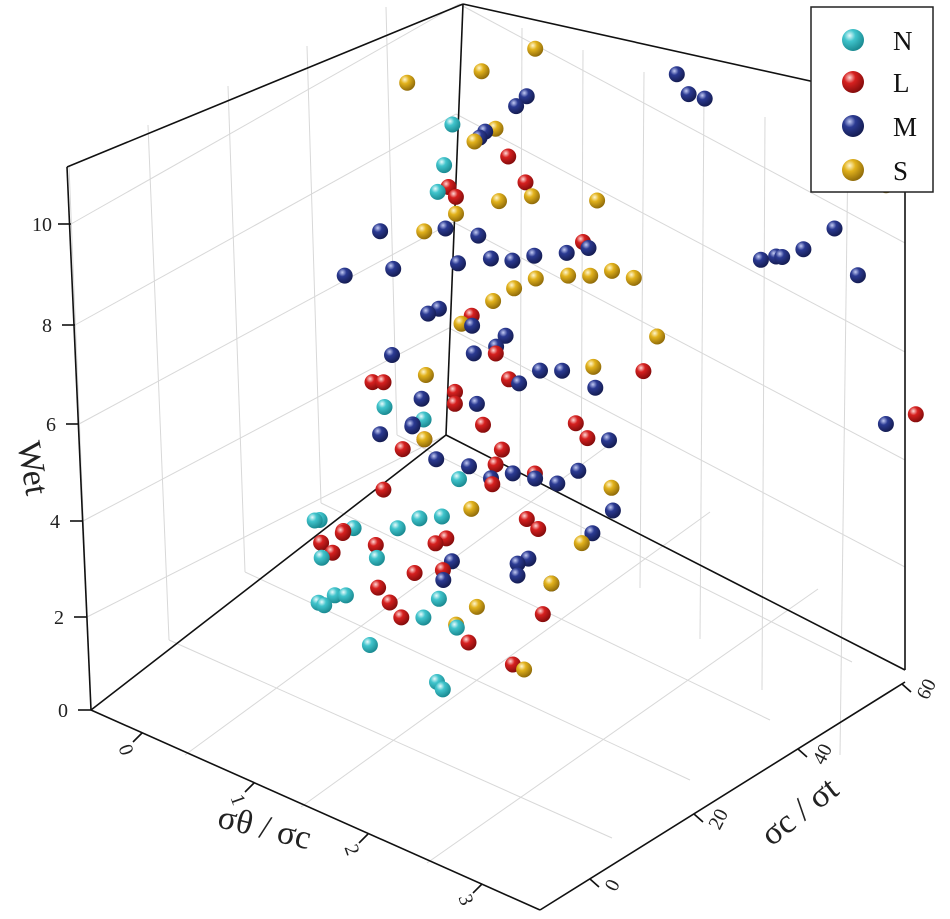 This screenshot has height=919, width=950. Describe the element at coordinates (264, 827) in the screenshot. I see `x-axis-title: σθ / σc` at that location.